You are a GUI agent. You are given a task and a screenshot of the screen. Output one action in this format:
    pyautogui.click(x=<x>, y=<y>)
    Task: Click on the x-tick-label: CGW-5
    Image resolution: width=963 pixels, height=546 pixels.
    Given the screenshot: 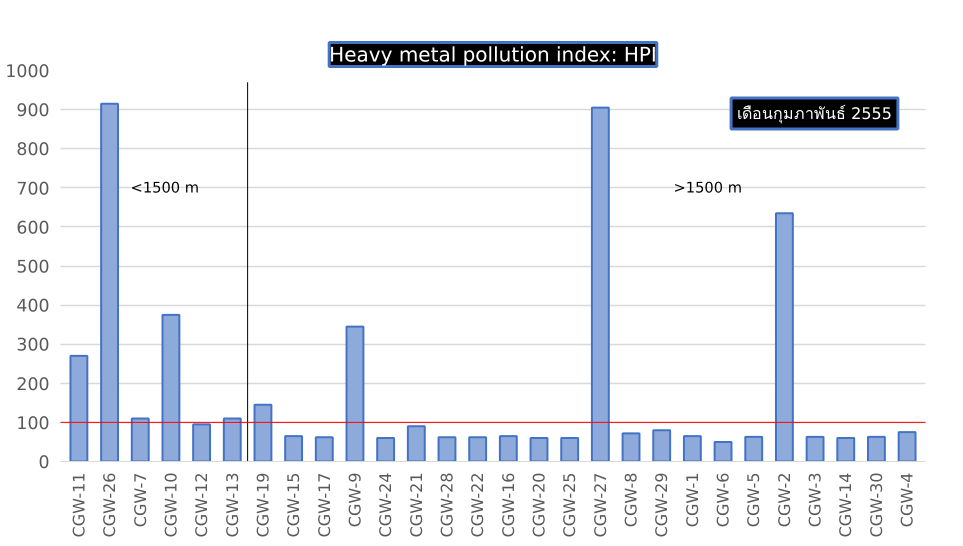 What is the action you would take?
    pyautogui.click(x=754, y=500)
    